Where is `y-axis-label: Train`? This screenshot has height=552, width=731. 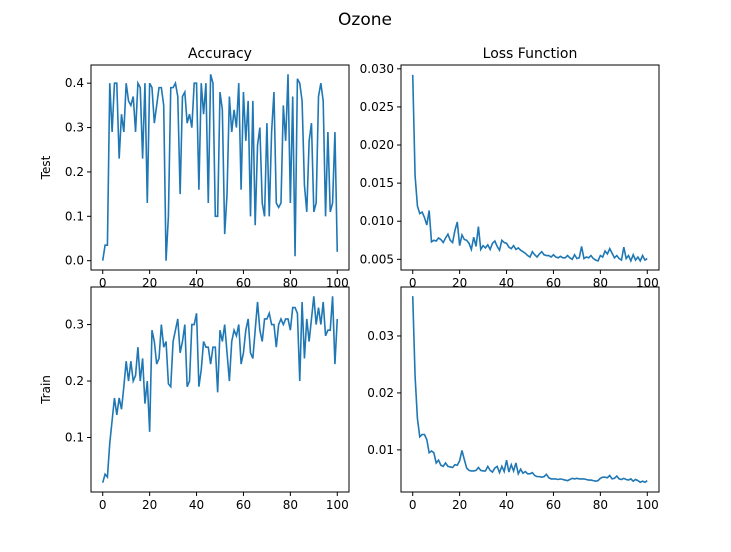 y-axis-label: Train is located at coordinates (46, 390).